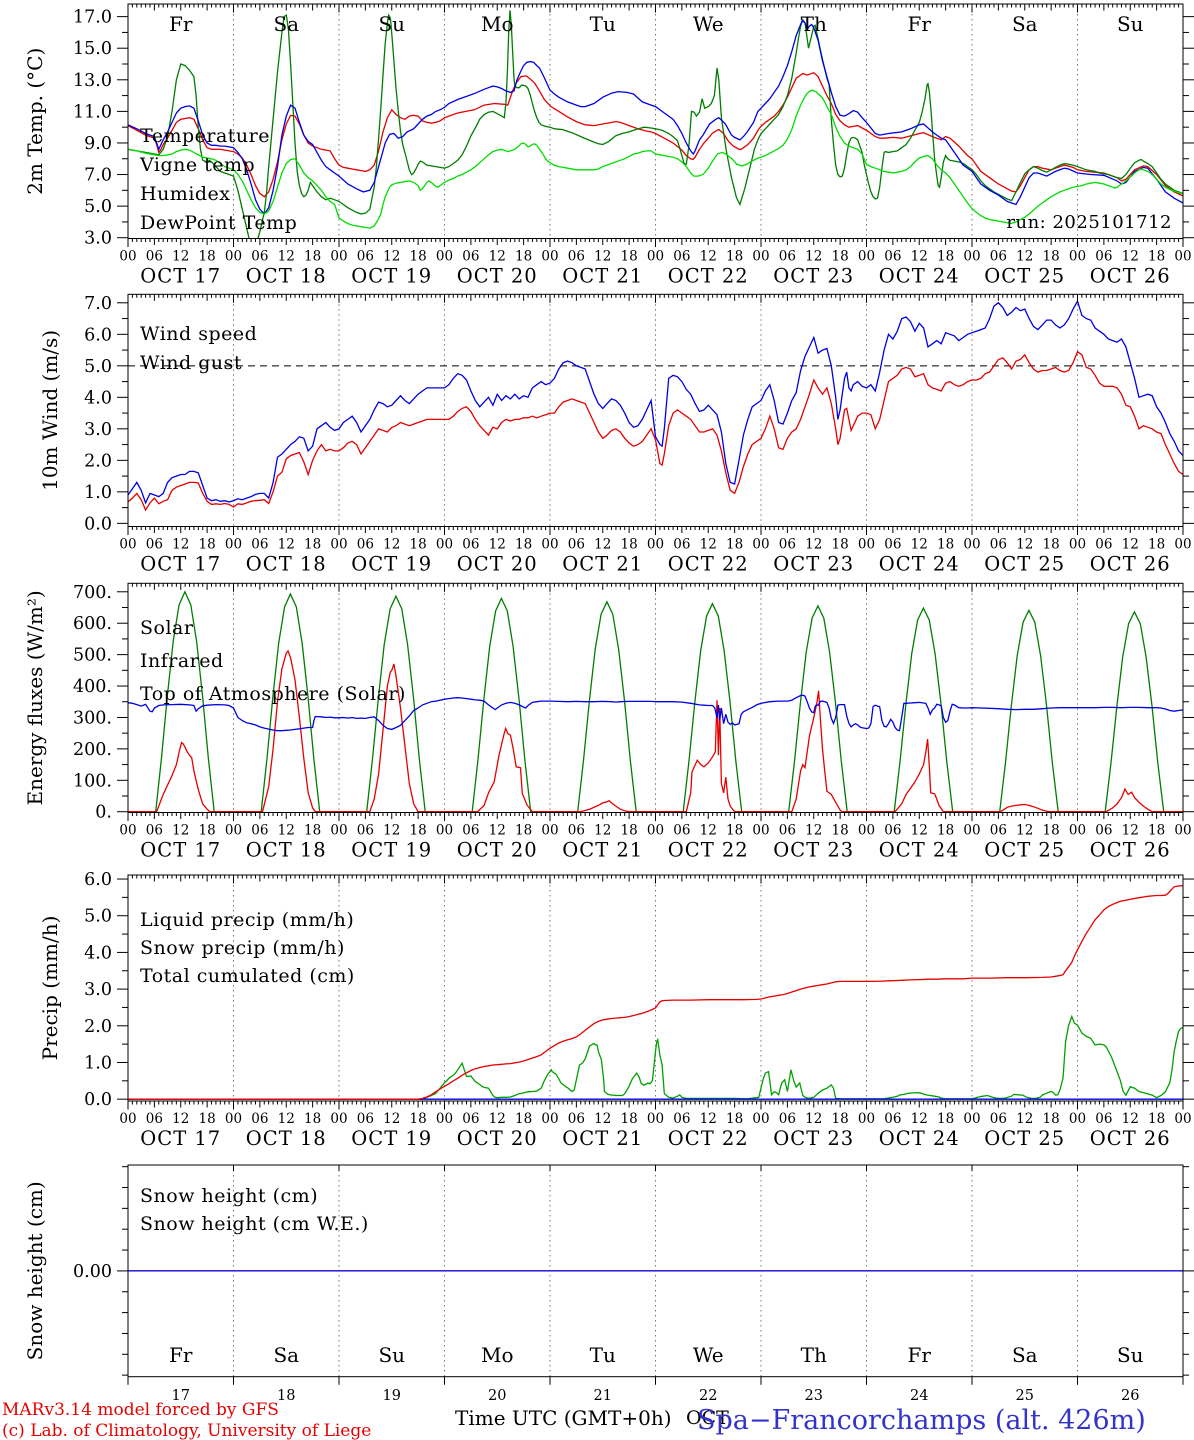  What do you see at coordinates (655, 402) in the screenshot?
I see `series-wind-gust` at bounding box center [655, 402].